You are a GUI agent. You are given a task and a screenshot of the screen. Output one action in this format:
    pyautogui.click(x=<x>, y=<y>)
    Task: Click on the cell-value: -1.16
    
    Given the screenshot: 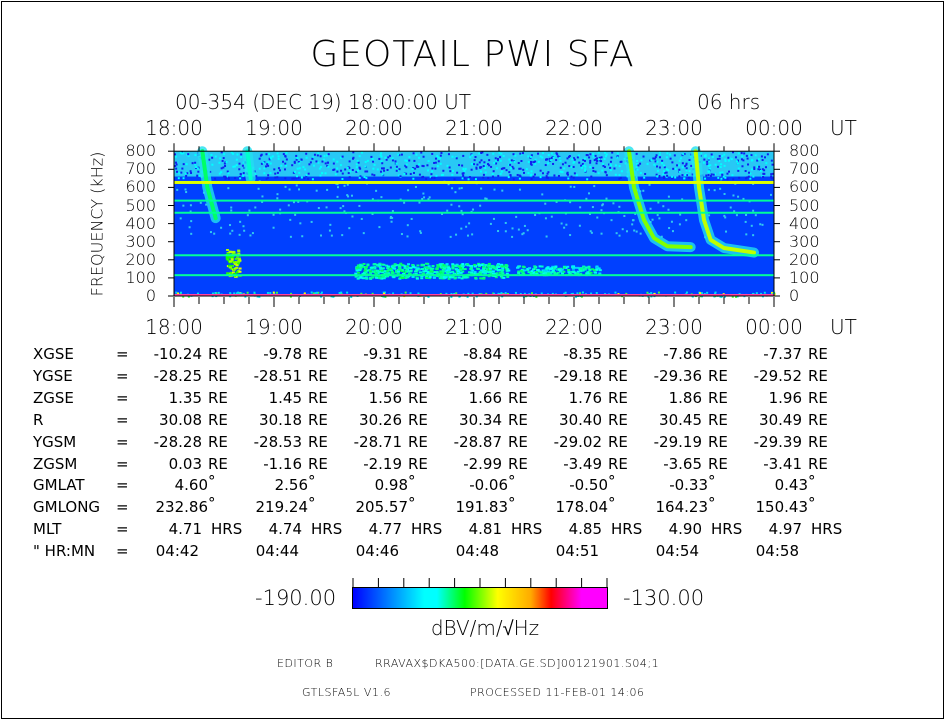 What is the action you would take?
    pyautogui.click(x=282, y=463)
    